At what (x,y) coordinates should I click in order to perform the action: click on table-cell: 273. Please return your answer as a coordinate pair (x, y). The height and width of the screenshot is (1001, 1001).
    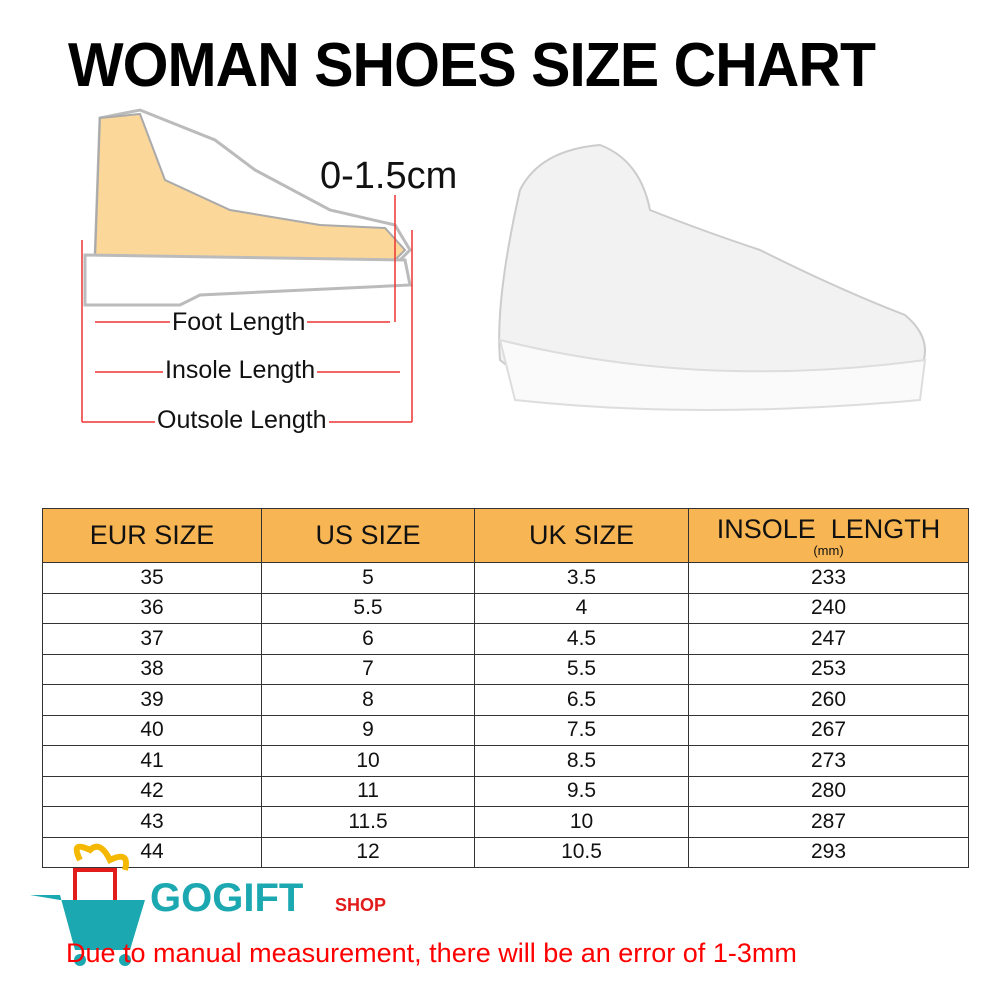
    Looking at the image, I should click on (828, 761).